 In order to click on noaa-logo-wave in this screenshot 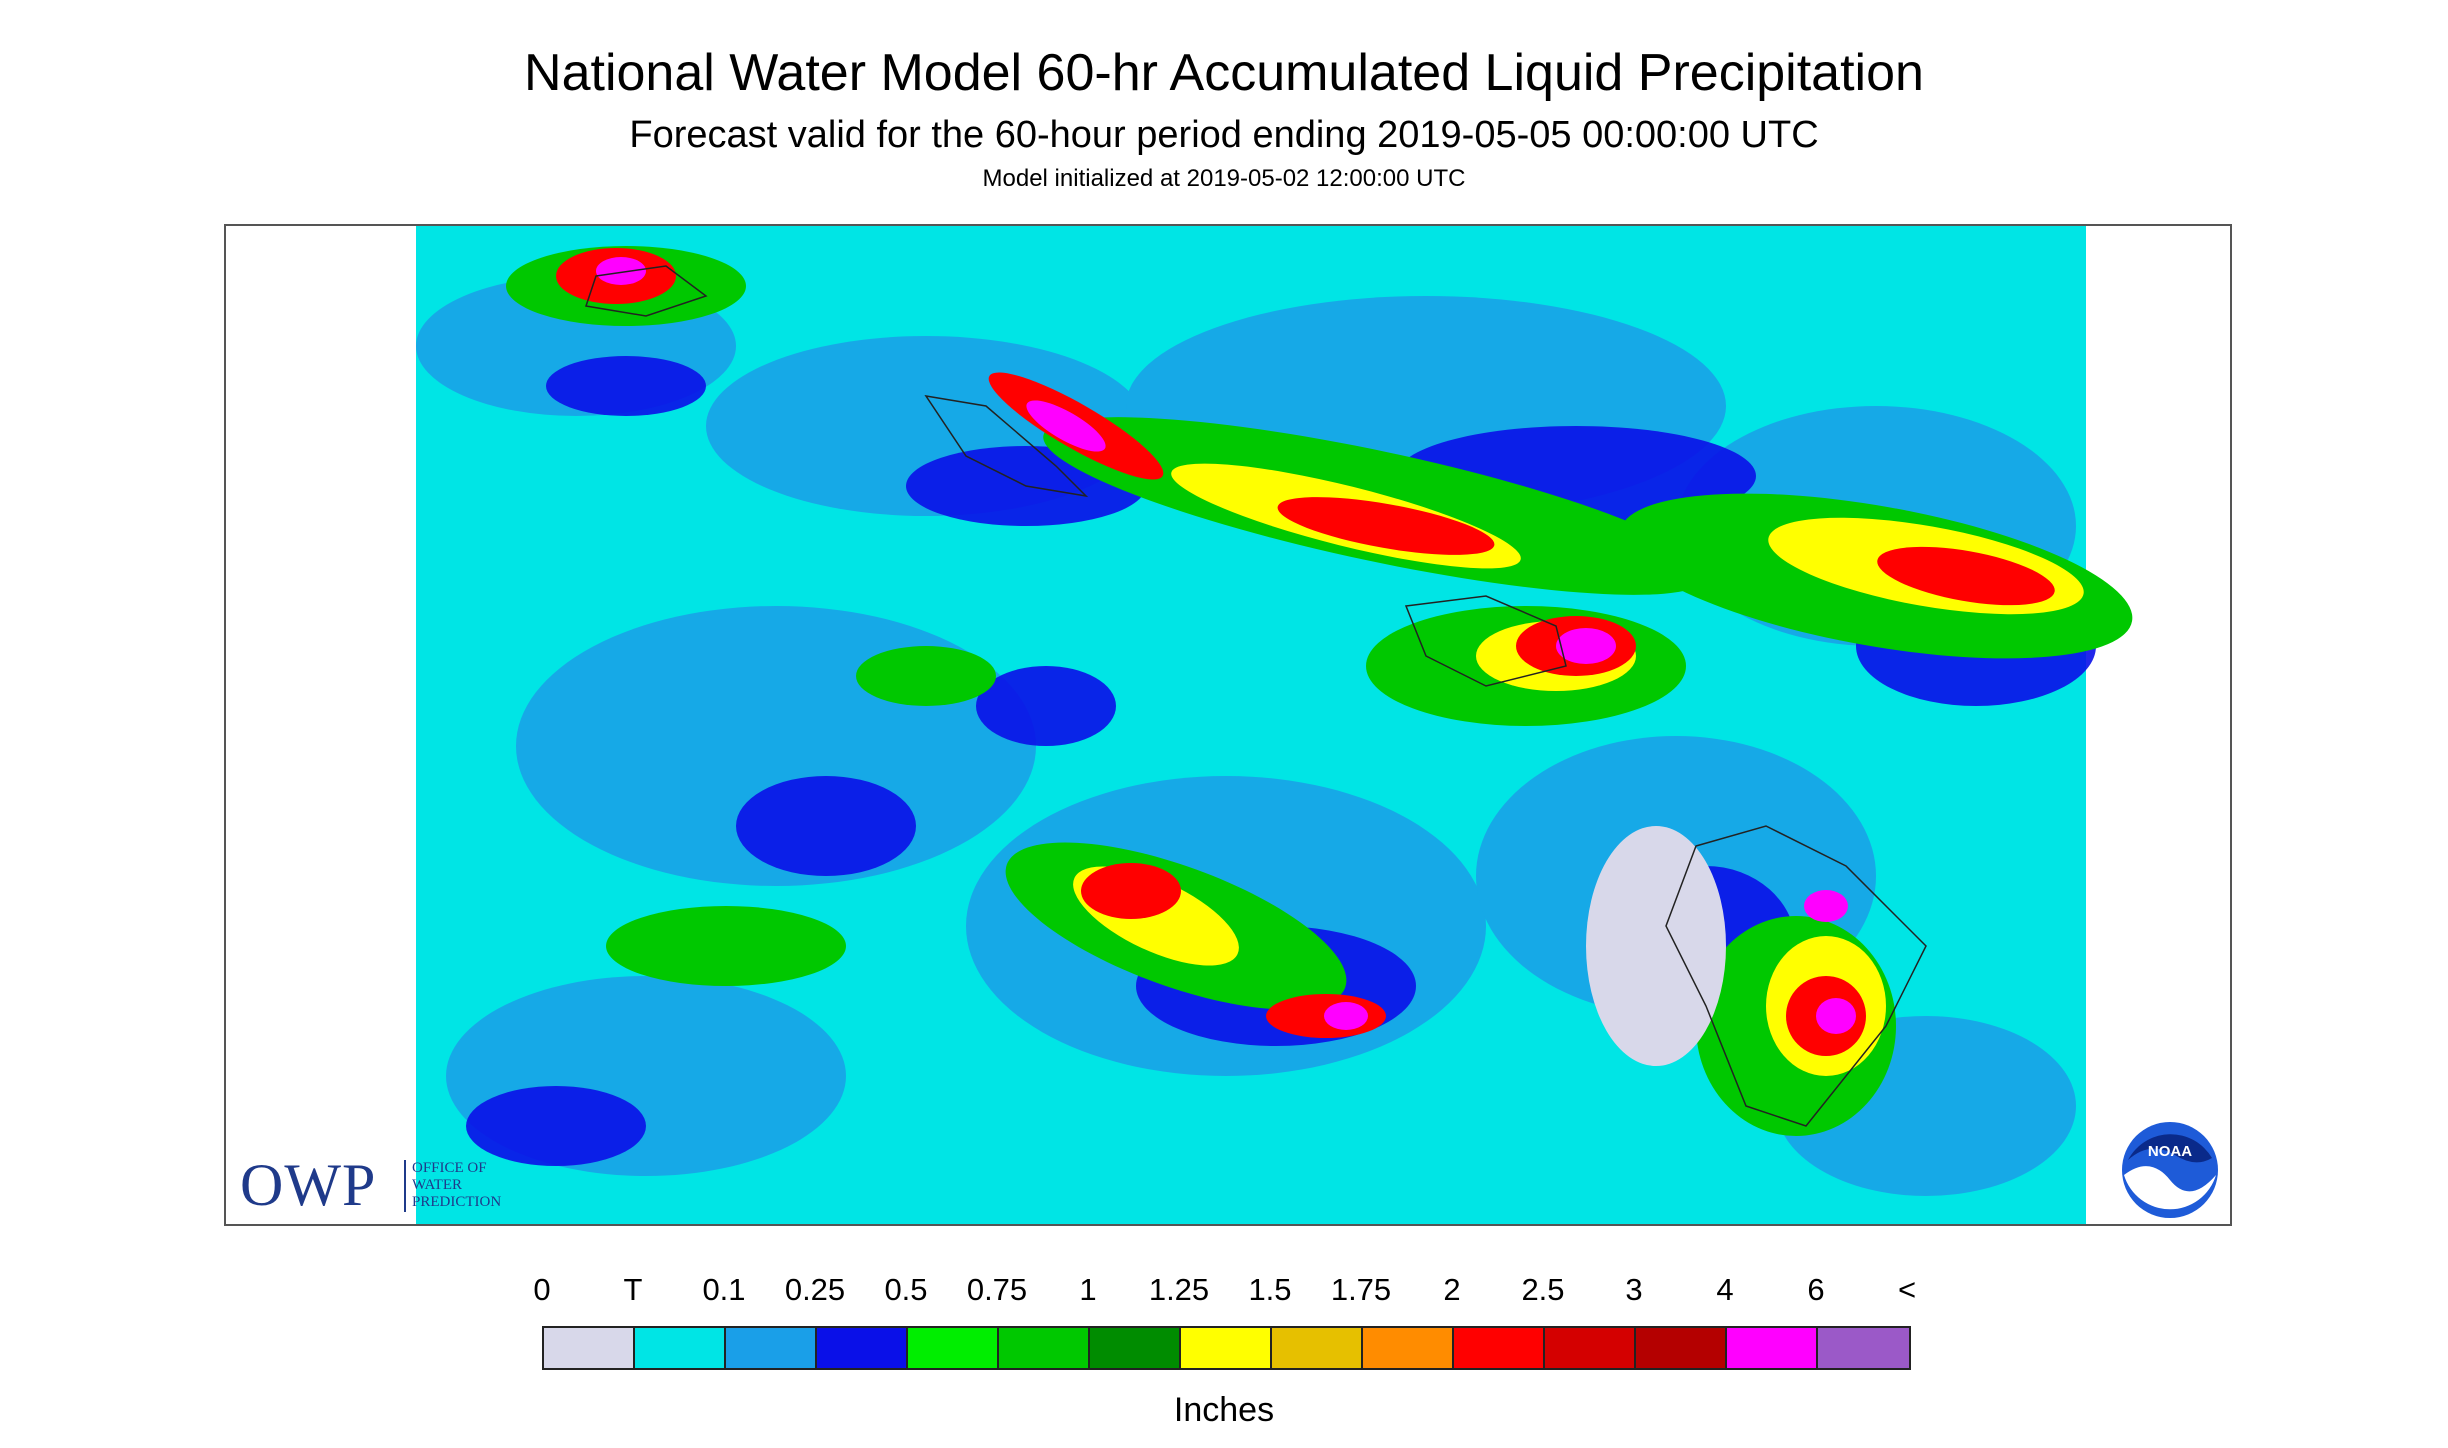, I will do `click(2170, 1188)`.